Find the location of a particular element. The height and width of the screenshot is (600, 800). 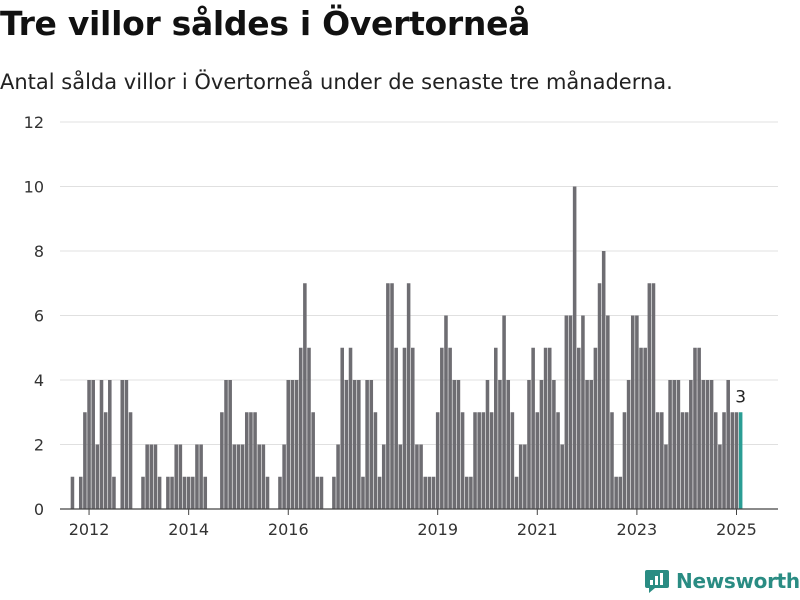

y-tick-label: 10 is located at coordinates (34, 187).